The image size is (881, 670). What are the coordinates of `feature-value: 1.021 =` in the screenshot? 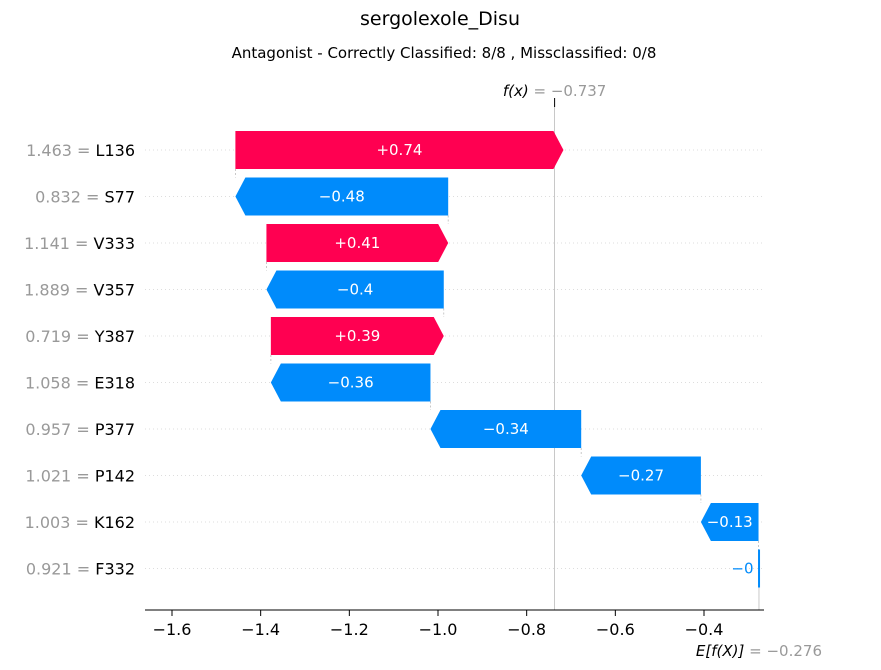 It's located at (59, 475).